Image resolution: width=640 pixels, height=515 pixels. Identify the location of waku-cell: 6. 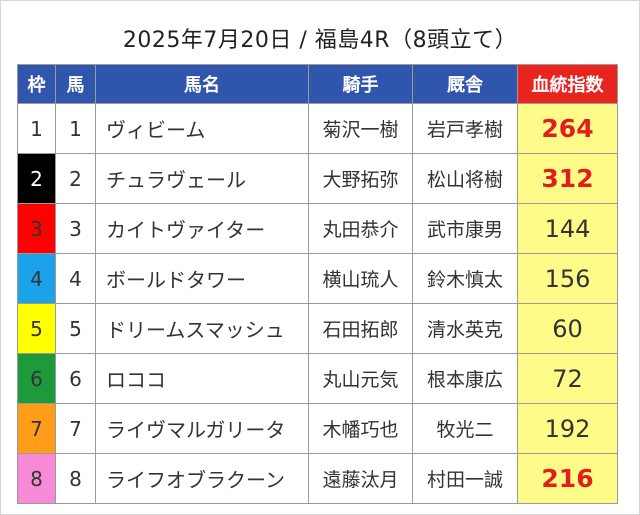
(36, 378).